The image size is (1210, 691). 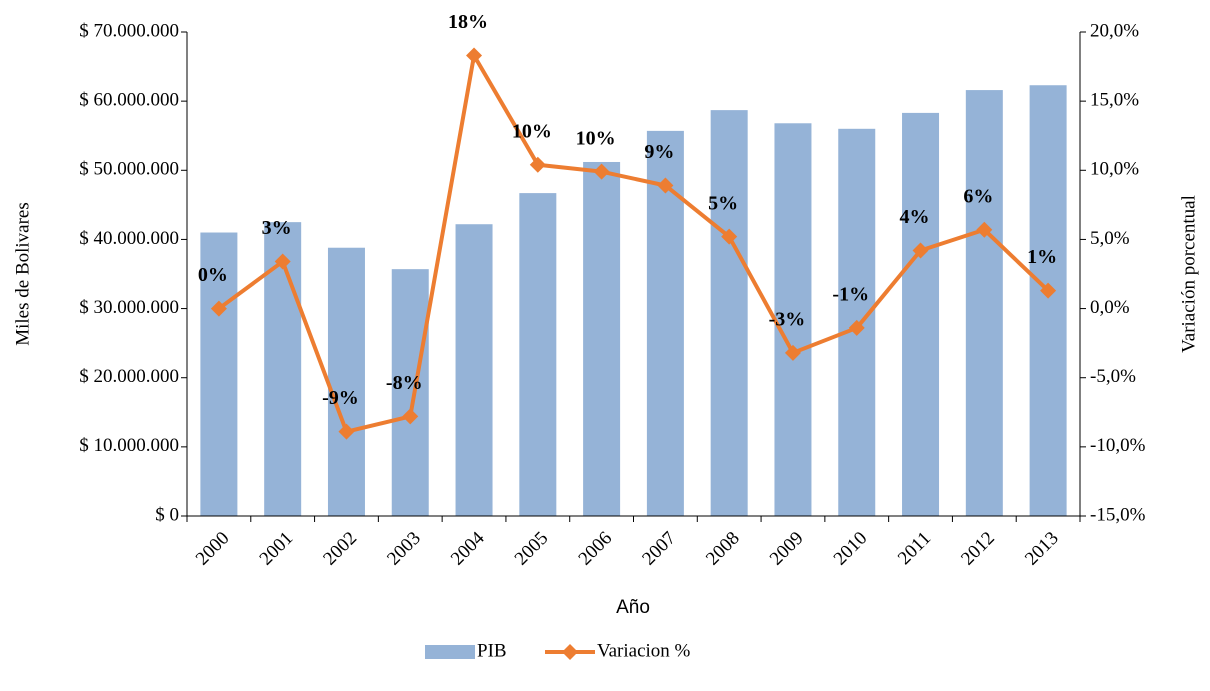 I want to click on y2-tick-label: 5,0%, so click(x=1110, y=238).